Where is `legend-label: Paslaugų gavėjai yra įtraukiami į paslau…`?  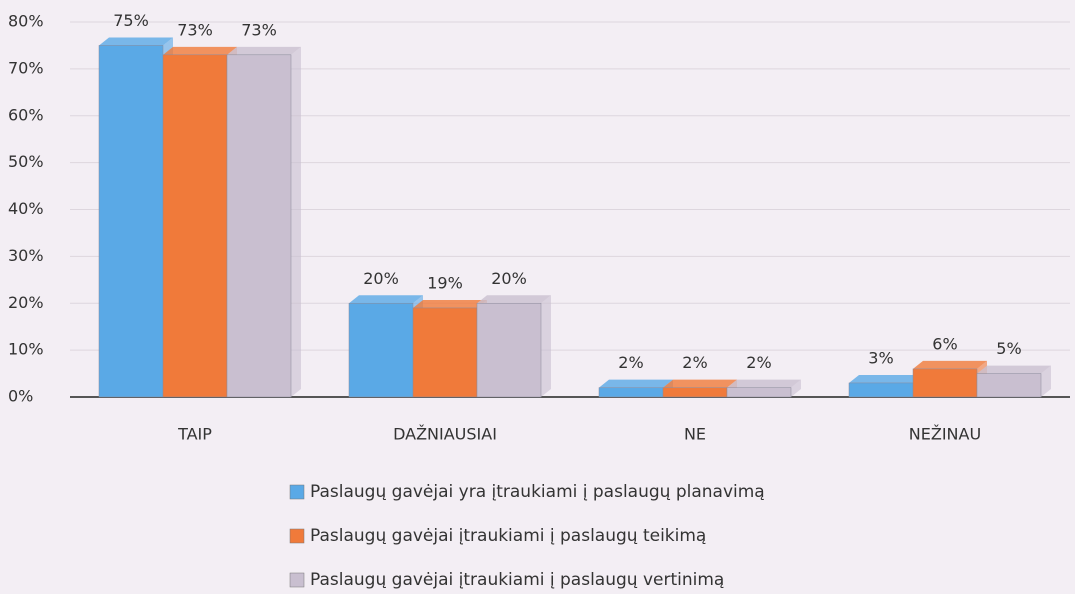 legend-label: Paslaugų gavėjai yra įtraukiami į paslau… is located at coordinates (537, 492).